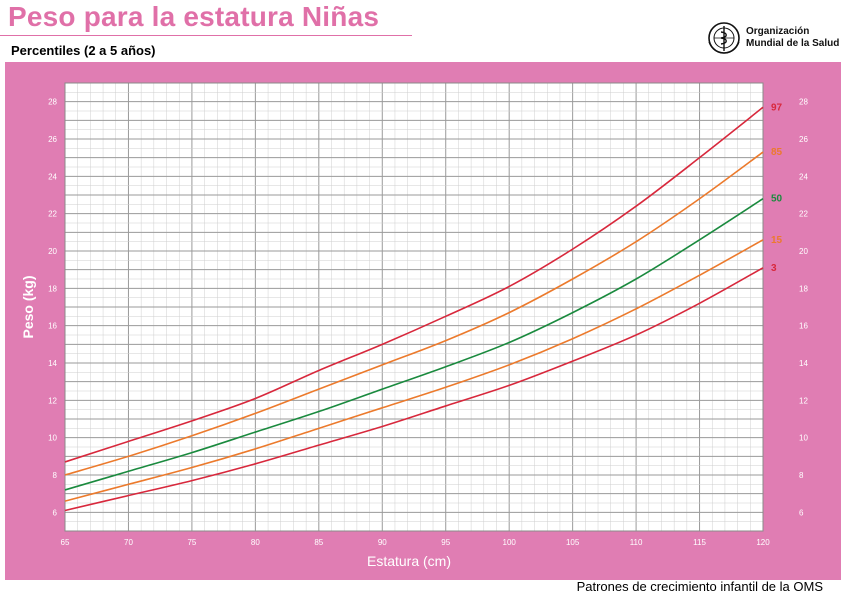  Describe the element at coordinates (194, 16) in the screenshot. I see `page-title: Peso para la estatura Niñas` at that location.